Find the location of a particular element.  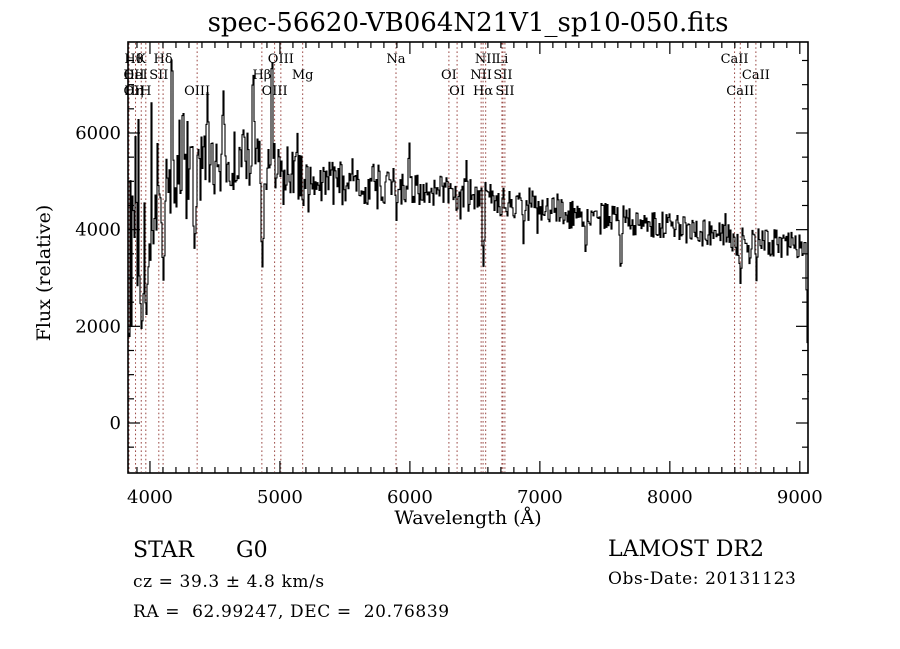

object-class: STAR is located at coordinates (163, 550).